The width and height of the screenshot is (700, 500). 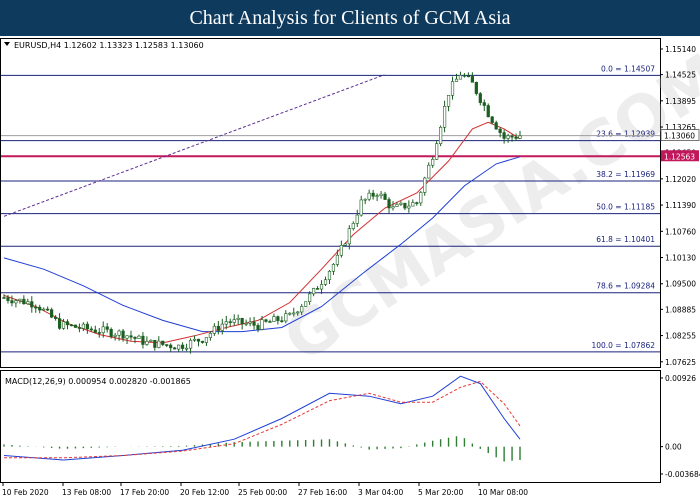 I want to click on macd-line, so click(x=262, y=418).